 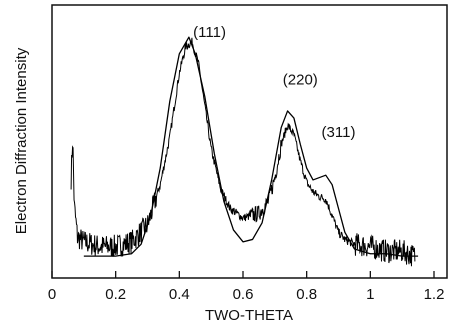 I want to click on x-tick-label: 1, so click(x=370, y=294).